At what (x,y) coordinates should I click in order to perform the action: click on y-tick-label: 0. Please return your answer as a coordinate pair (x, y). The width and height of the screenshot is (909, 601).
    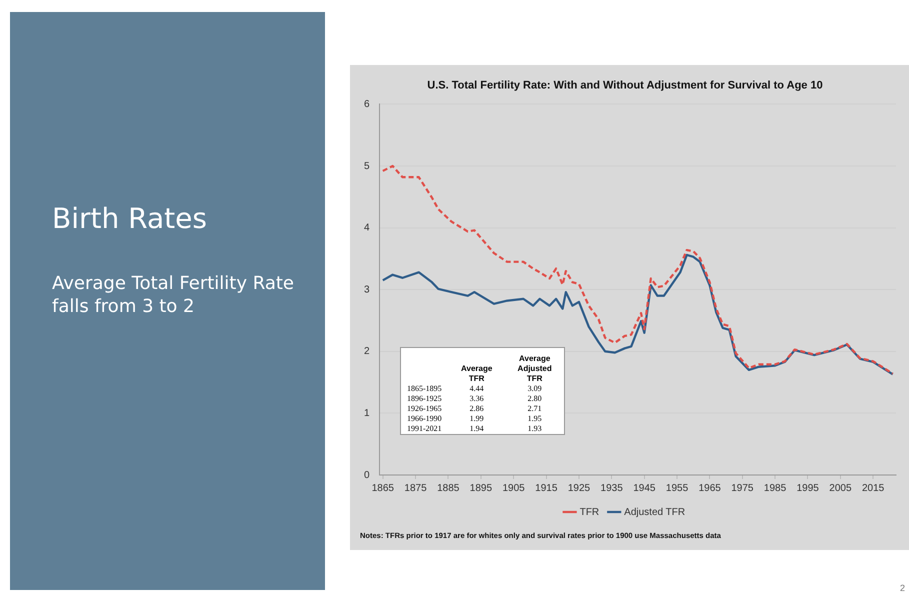
    Looking at the image, I should click on (367, 475).